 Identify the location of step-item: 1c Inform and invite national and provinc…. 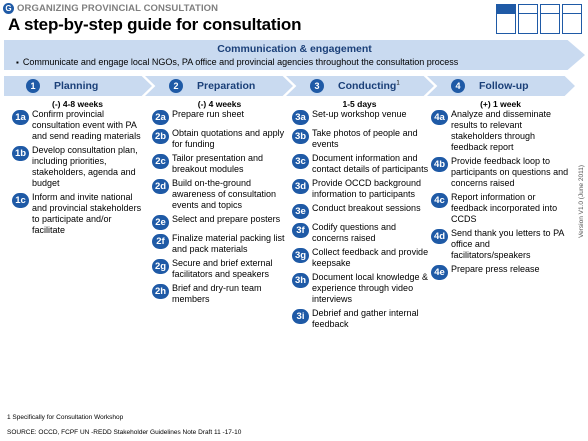
(79, 214).